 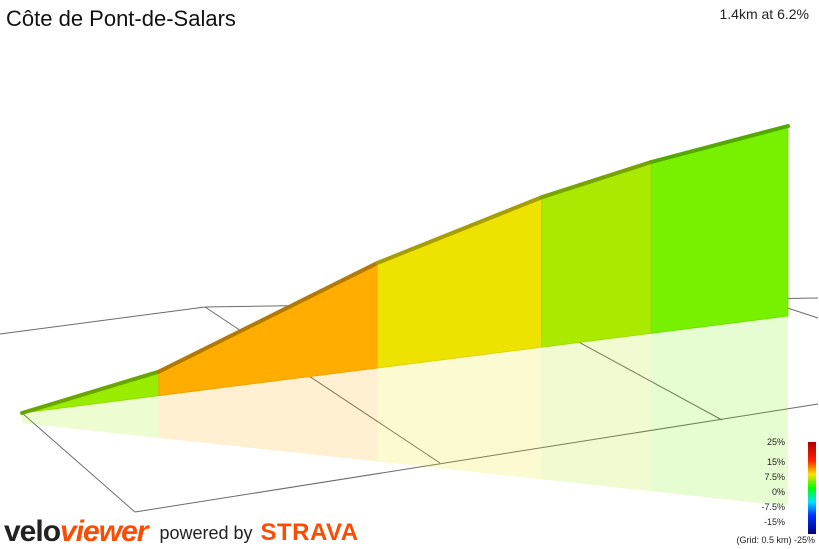 I want to click on veloviewer-logo-part1: velo, so click(x=32, y=531).